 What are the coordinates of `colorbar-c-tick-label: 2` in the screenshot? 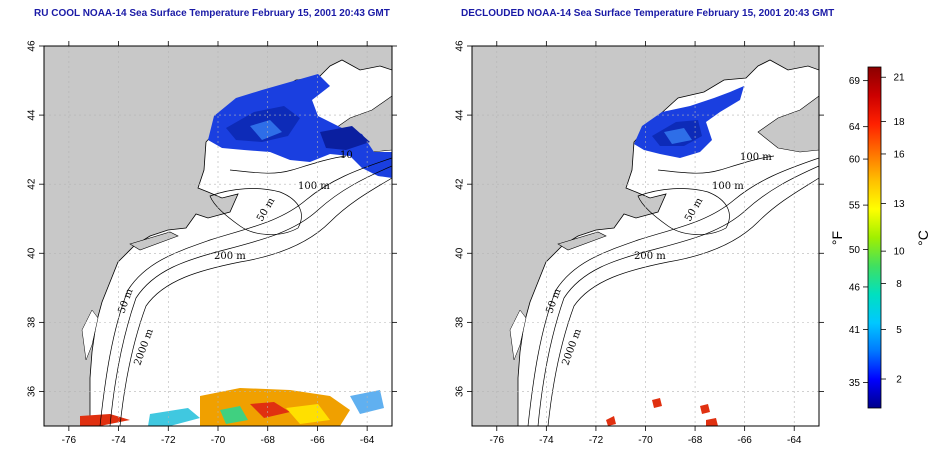 It's located at (899, 380).